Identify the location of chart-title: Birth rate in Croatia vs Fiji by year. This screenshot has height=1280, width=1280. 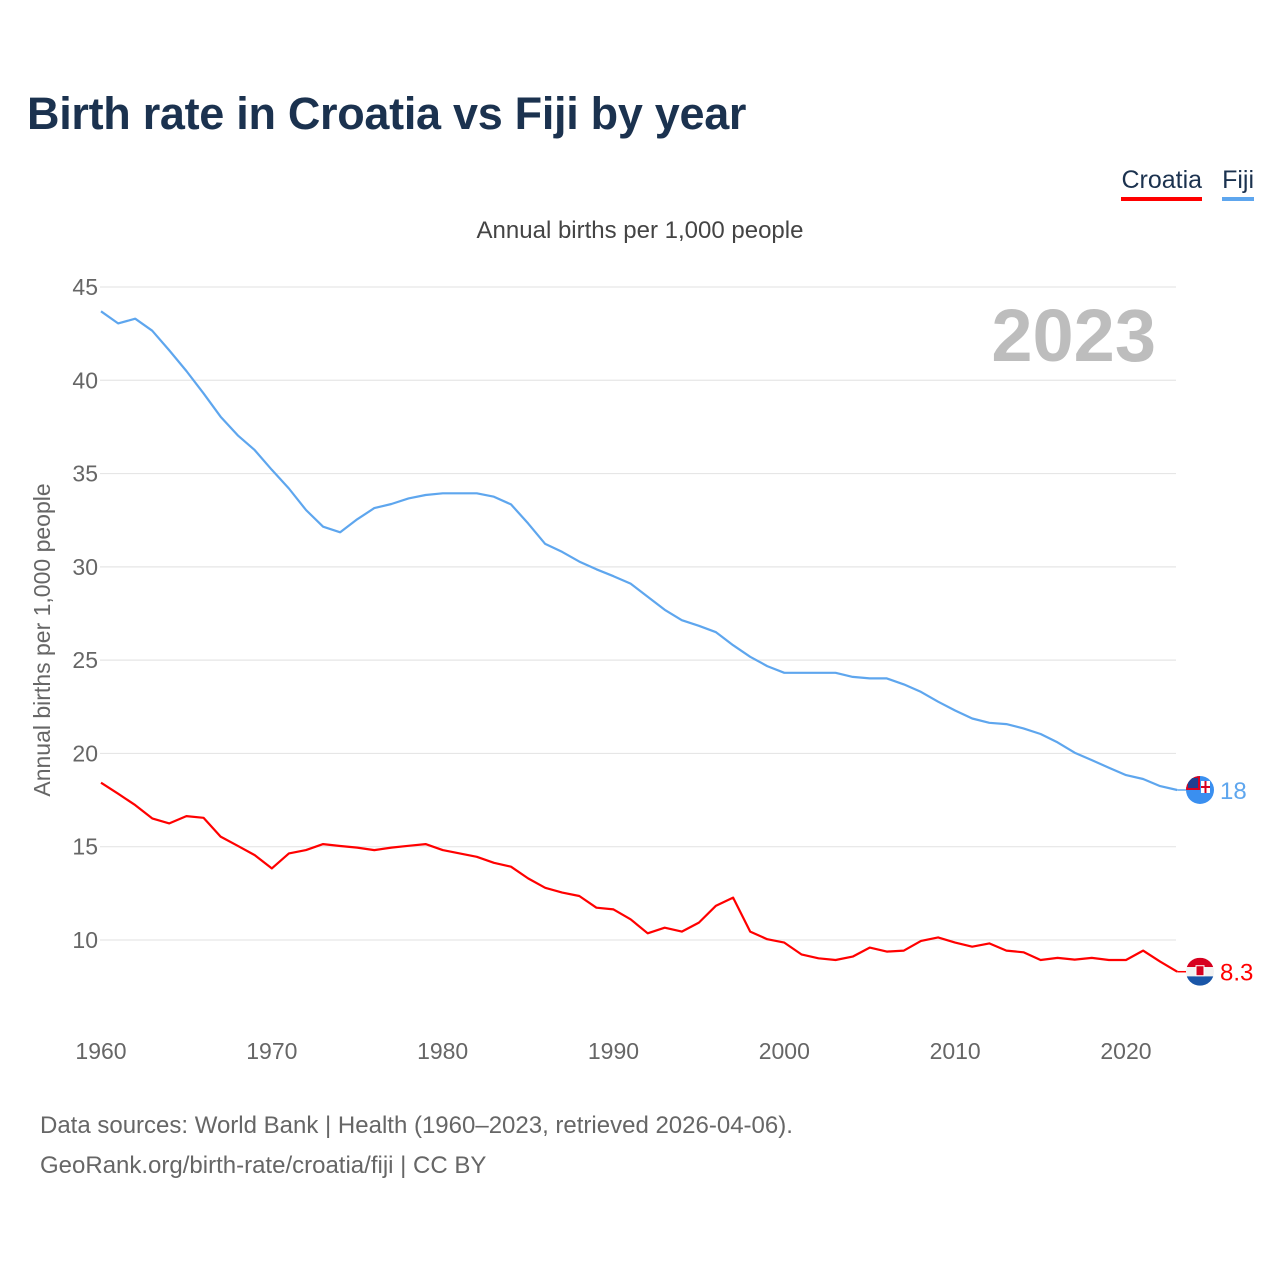
(387, 113).